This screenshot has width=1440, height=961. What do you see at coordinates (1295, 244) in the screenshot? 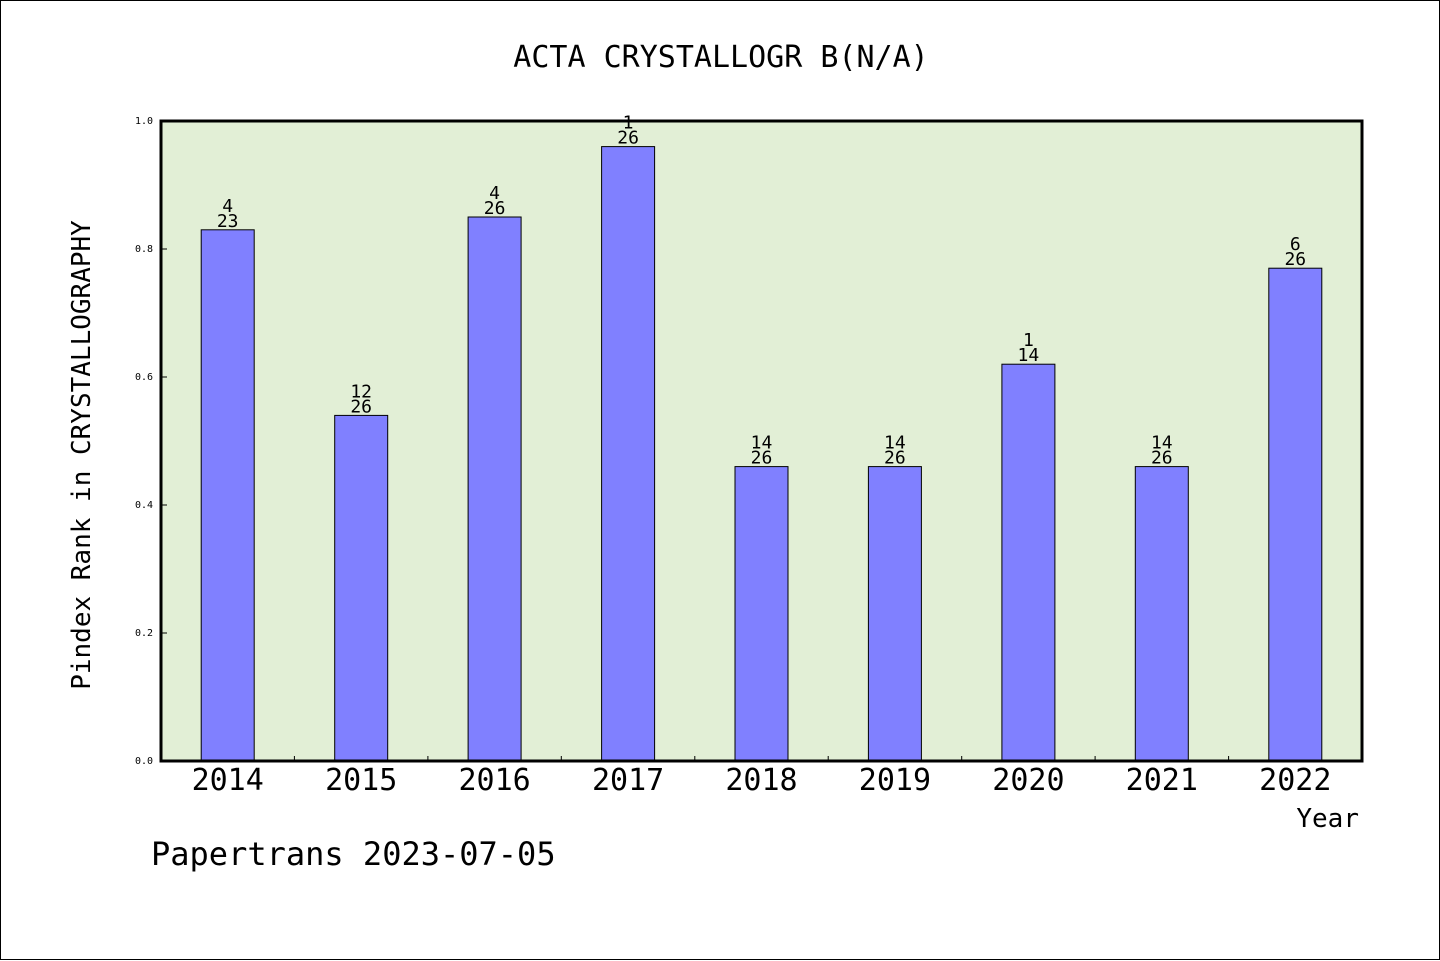
I see `bar-rank-label-2022: 6` at bounding box center [1295, 244].